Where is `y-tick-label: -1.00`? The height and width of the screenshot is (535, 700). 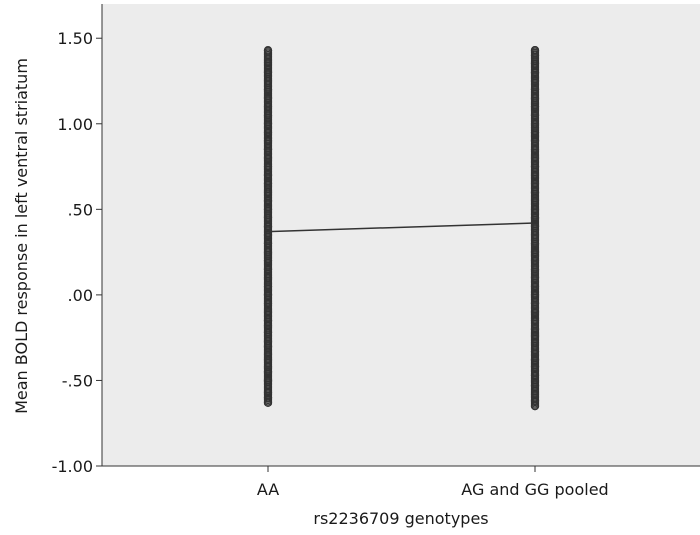
y-tick-label: -1.00 is located at coordinates (72, 466).